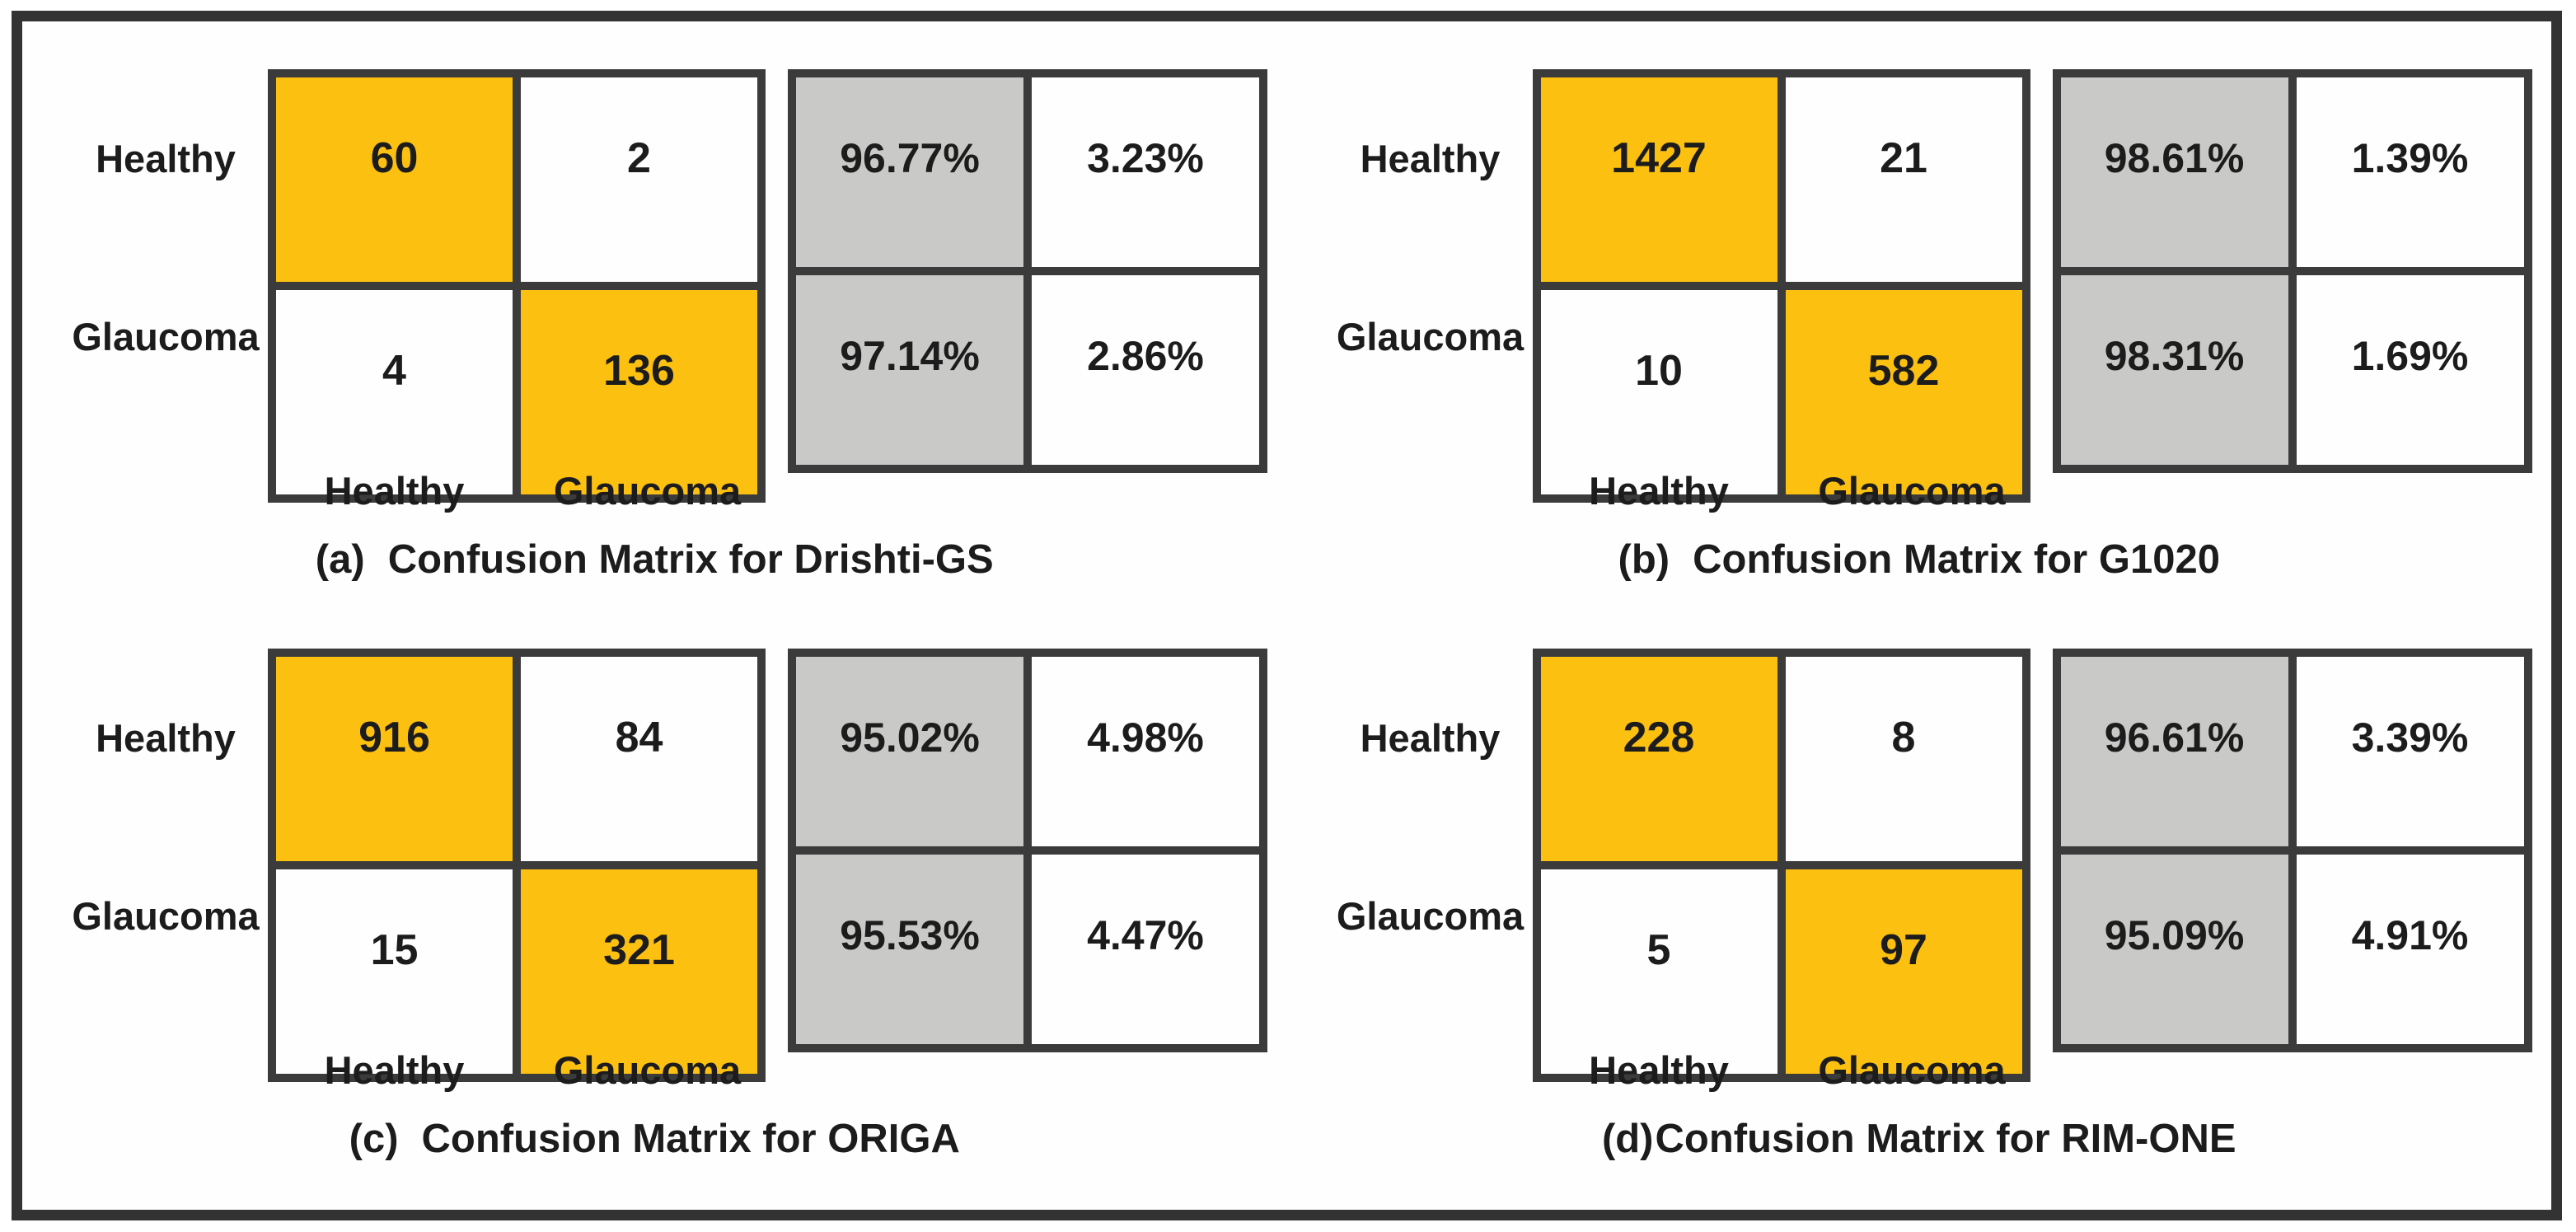 This screenshot has width=2576, height=1232. What do you see at coordinates (1903, 393) in the screenshot?
I see `count-cell-tp: 582` at bounding box center [1903, 393].